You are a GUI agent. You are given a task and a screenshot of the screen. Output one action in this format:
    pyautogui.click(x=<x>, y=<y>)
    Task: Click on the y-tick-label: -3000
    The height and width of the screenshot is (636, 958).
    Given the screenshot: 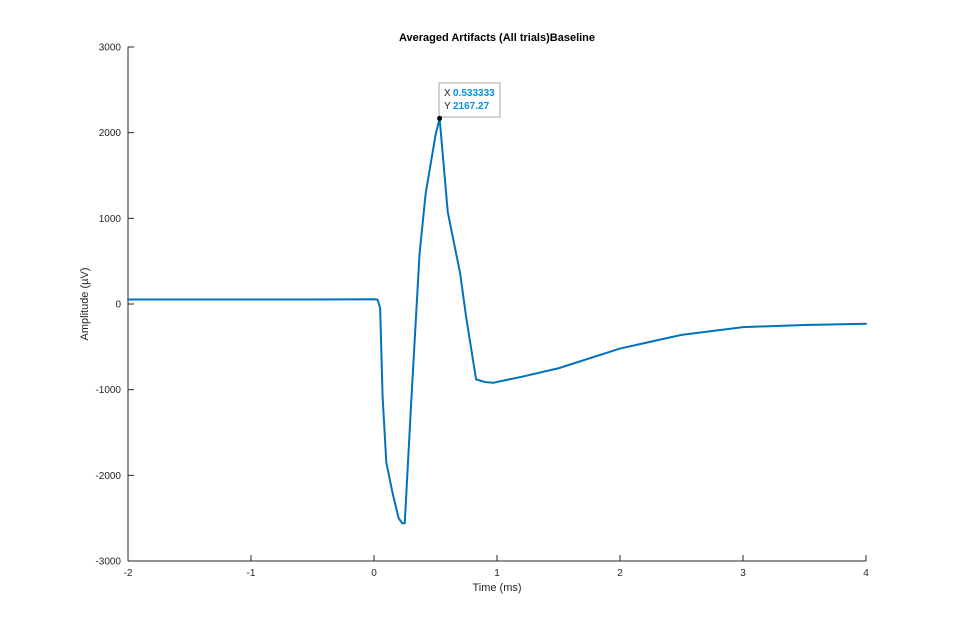 What is the action you would take?
    pyautogui.click(x=108, y=562)
    